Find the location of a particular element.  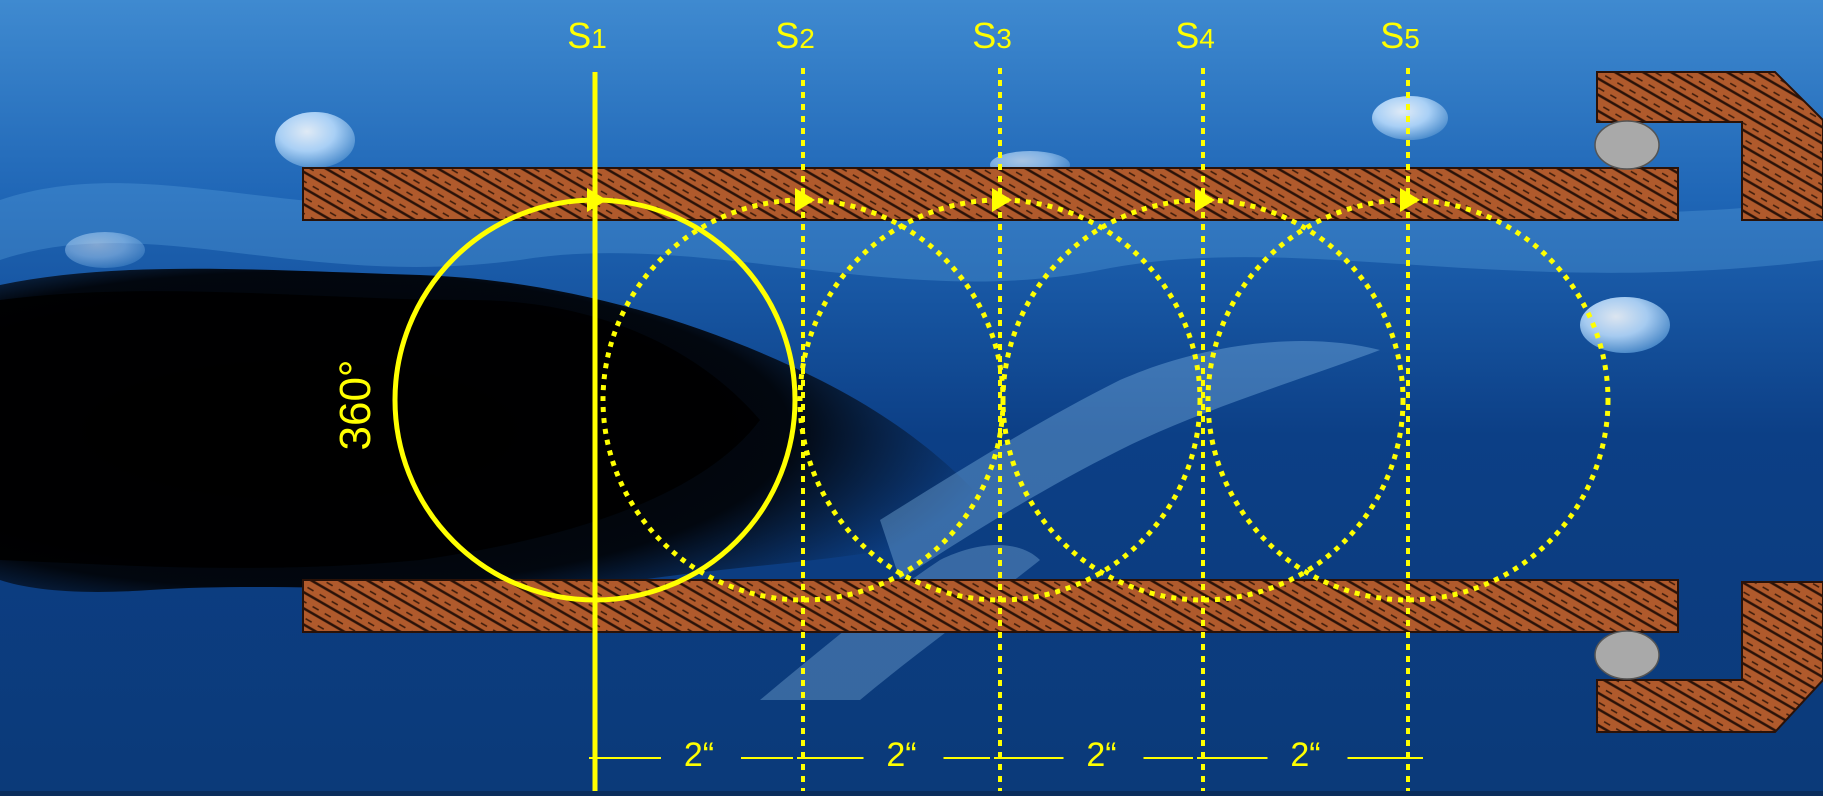

pipe-wall-bottom is located at coordinates (990, 606).